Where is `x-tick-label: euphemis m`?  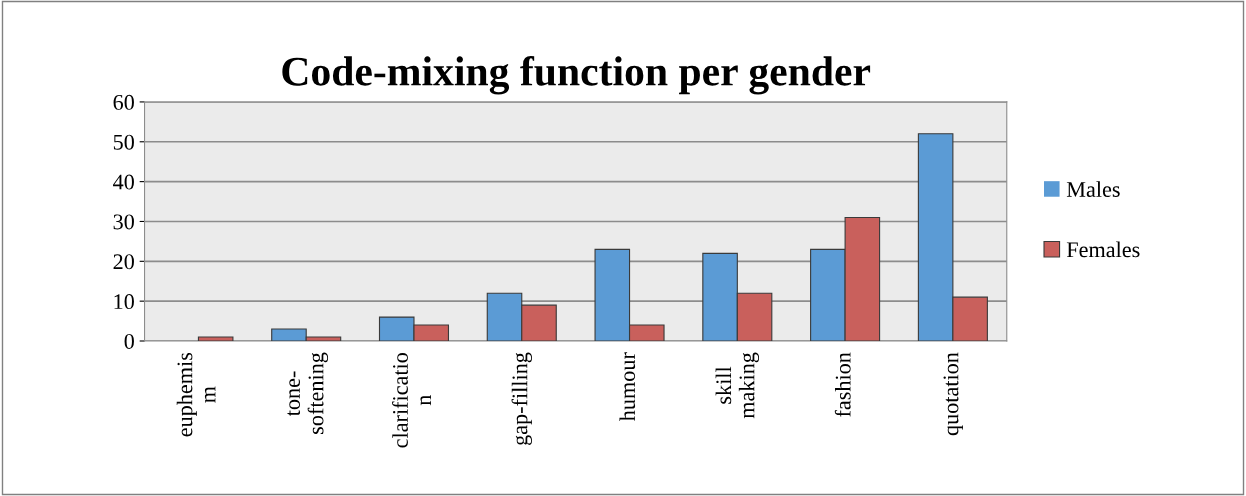 x-tick-label: euphemis m is located at coordinates (196, 394).